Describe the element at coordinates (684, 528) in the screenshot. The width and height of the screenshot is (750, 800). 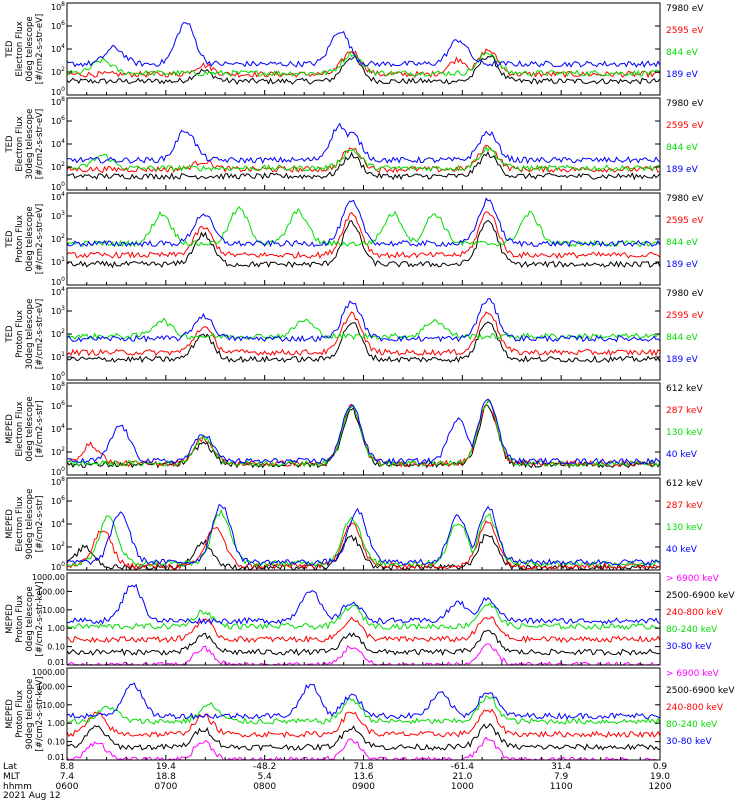
I see `channel-label: 130 keV` at that location.